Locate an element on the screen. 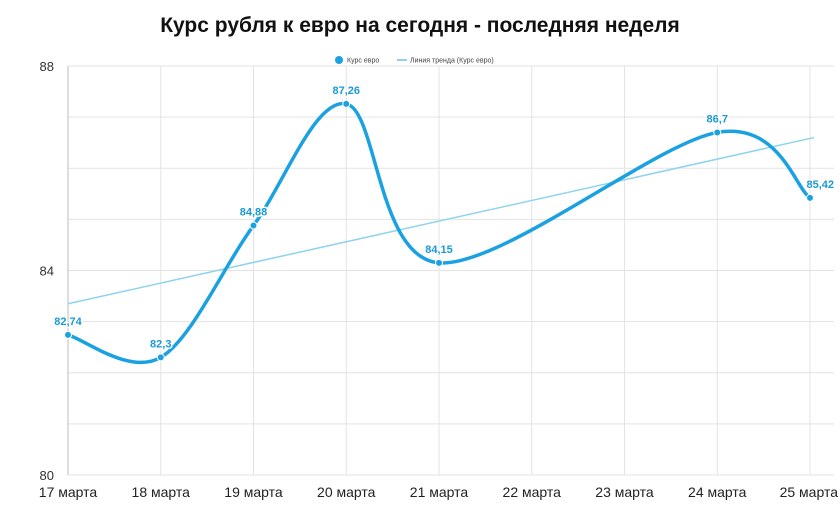  x-tick-label: 17 марта is located at coordinates (68, 492).